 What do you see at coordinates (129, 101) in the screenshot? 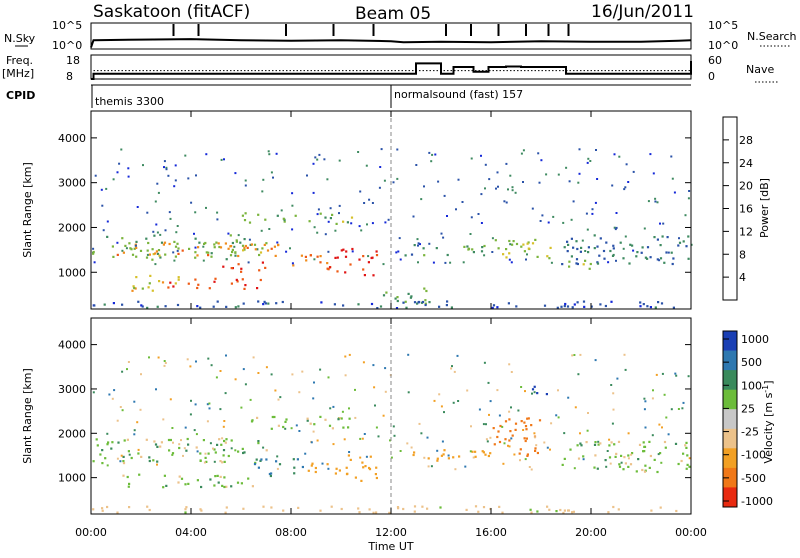
I see `cpid-name-1: themis 3300` at bounding box center [129, 101].